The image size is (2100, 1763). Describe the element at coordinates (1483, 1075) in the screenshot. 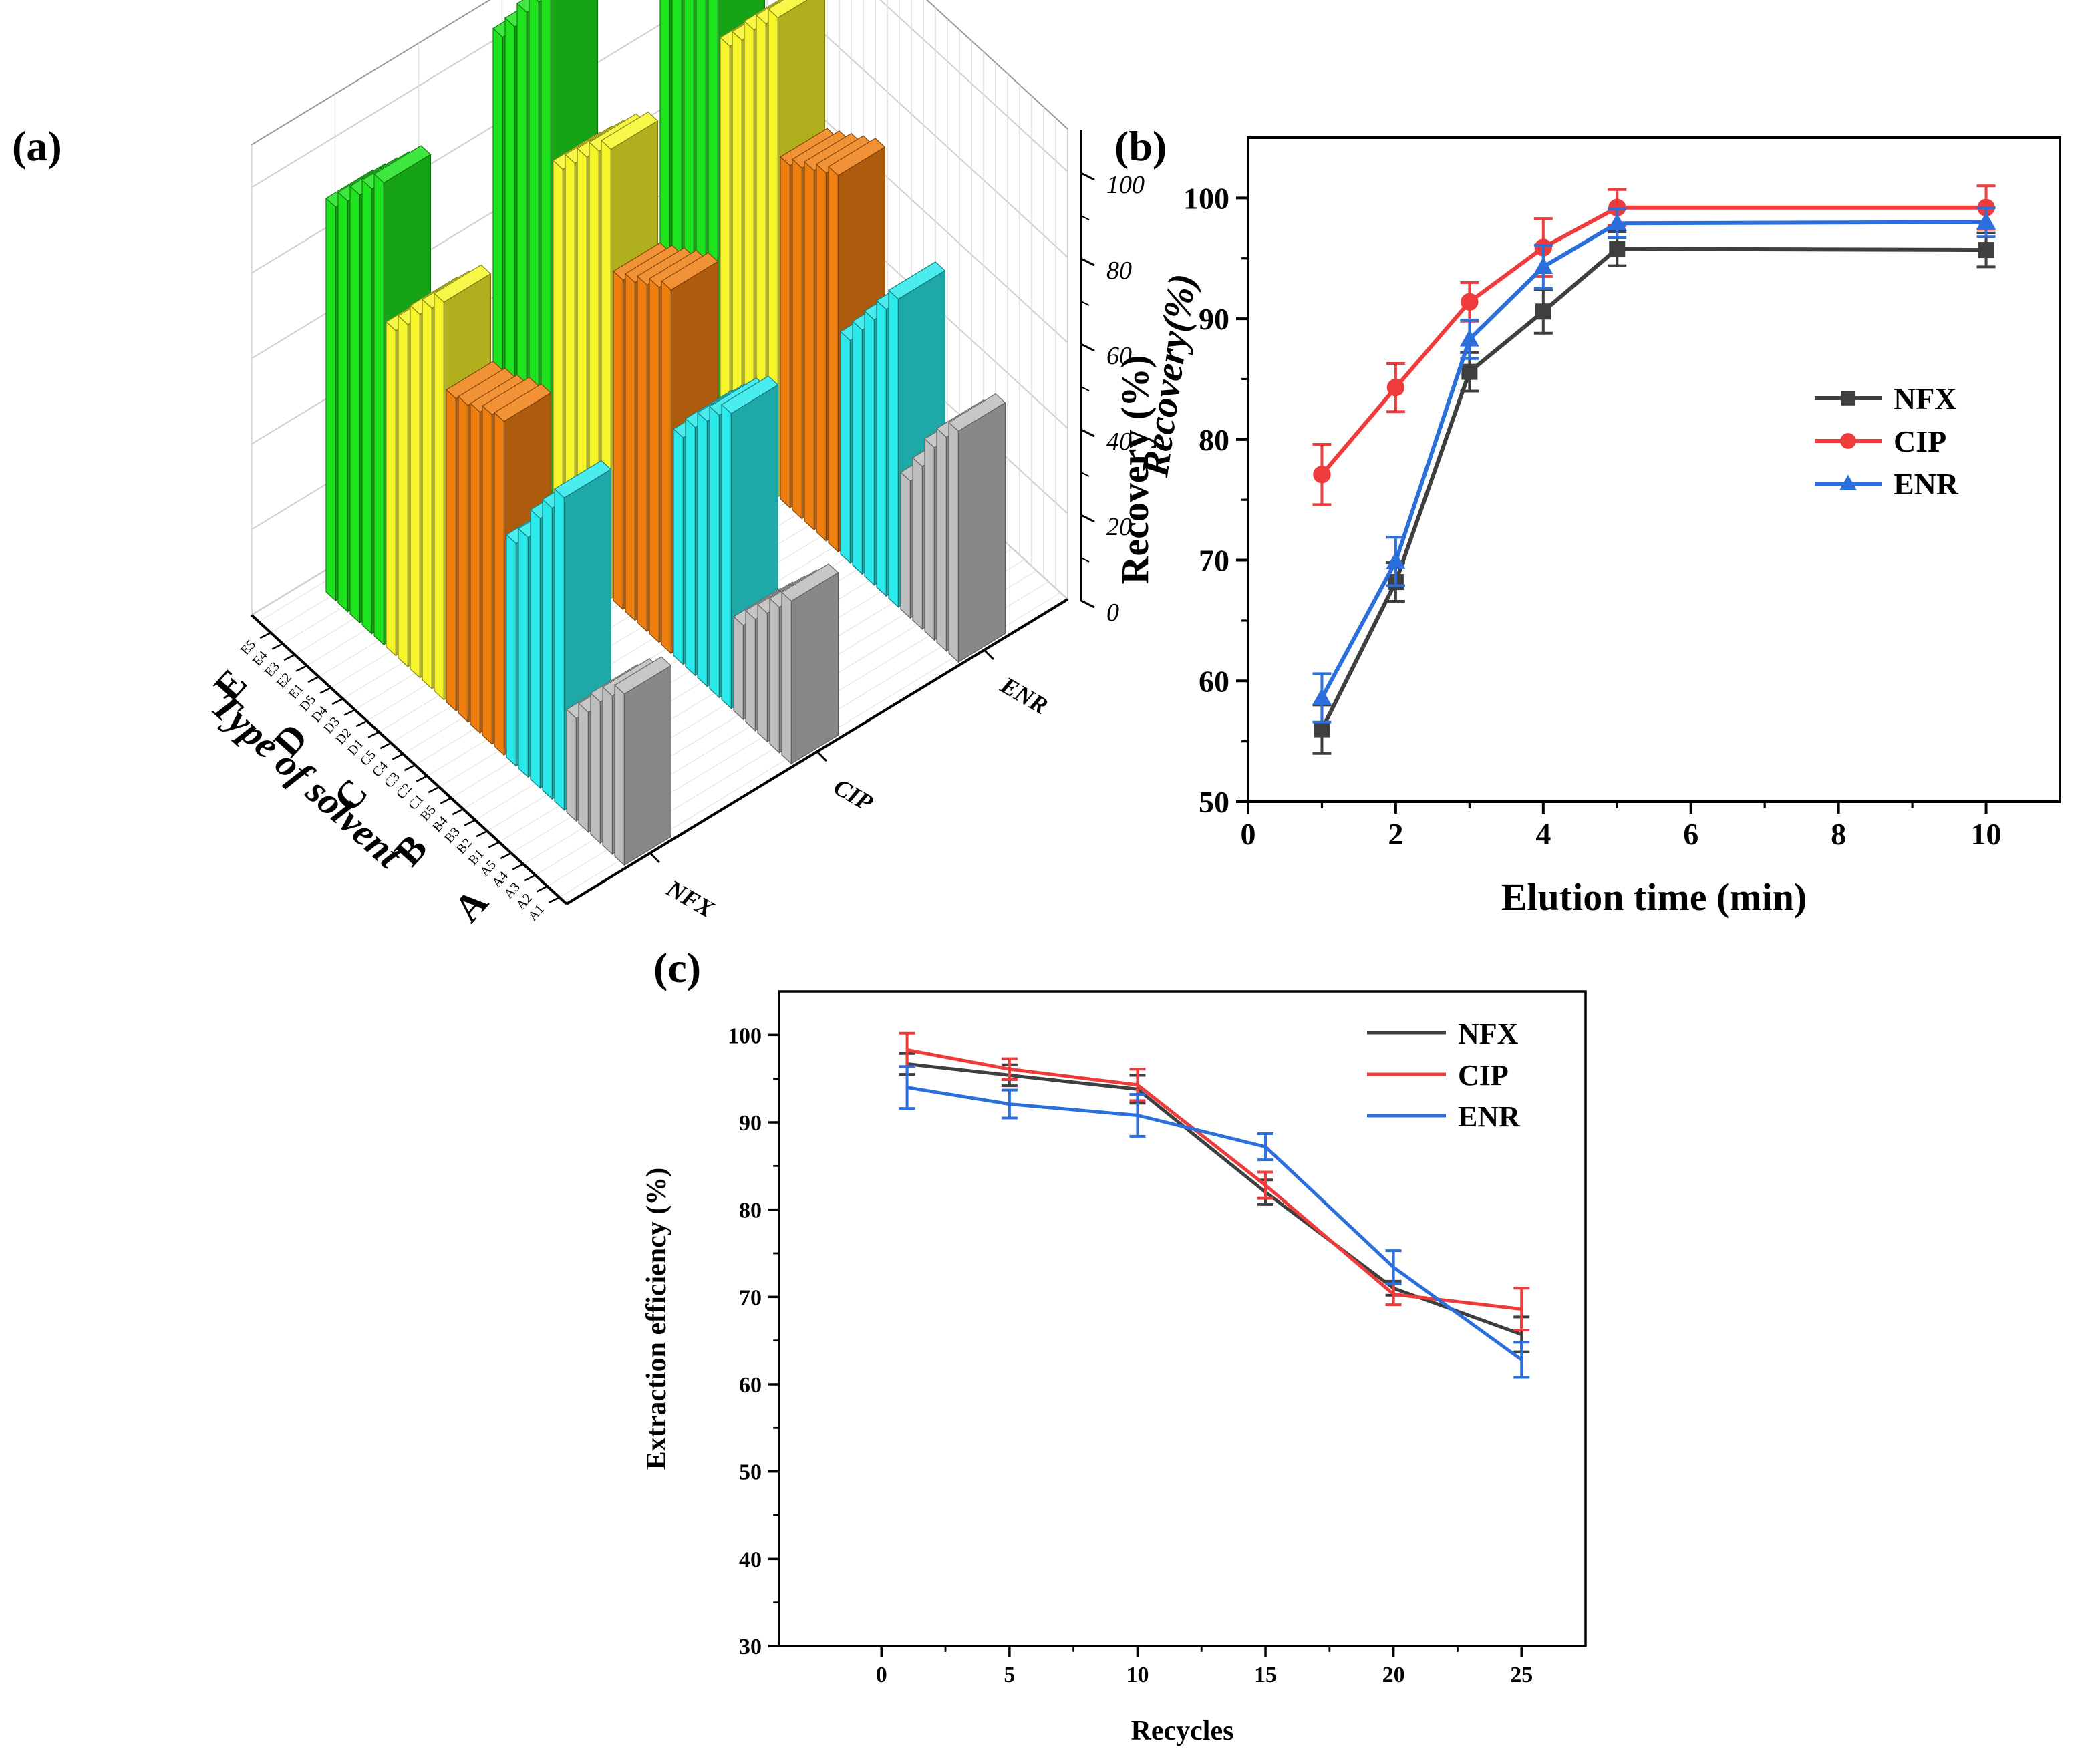

I see `c-legend-label-CIP: CIP` at that location.